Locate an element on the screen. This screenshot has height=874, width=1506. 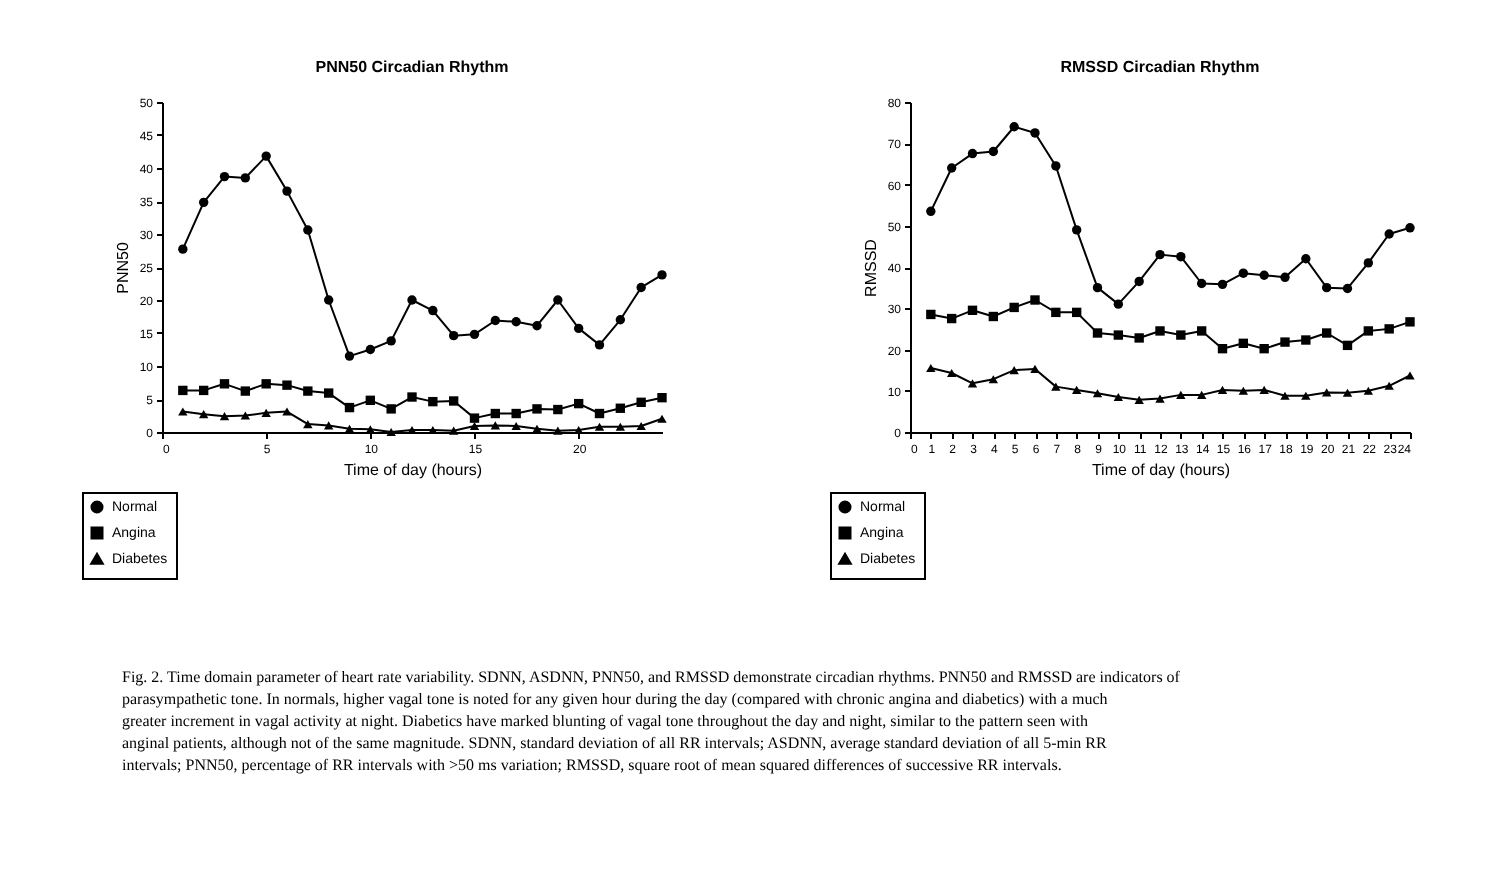
chart-title: PNN50 Circadian Rhythm is located at coordinates (412, 67).